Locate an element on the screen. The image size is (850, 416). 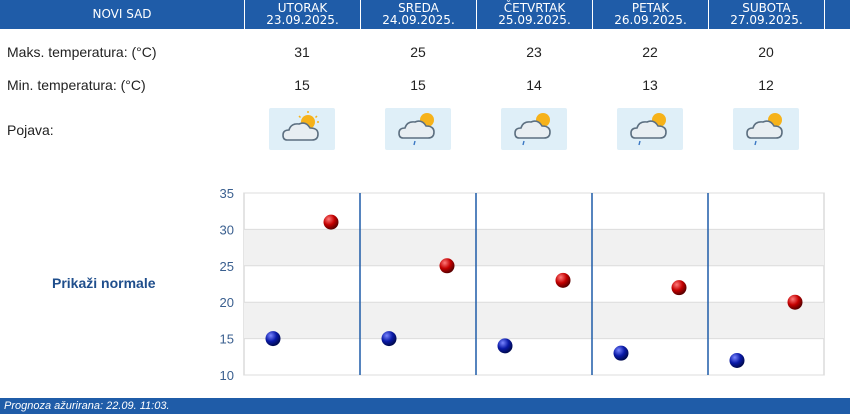
max-temp-value: 25 is located at coordinates (418, 52).